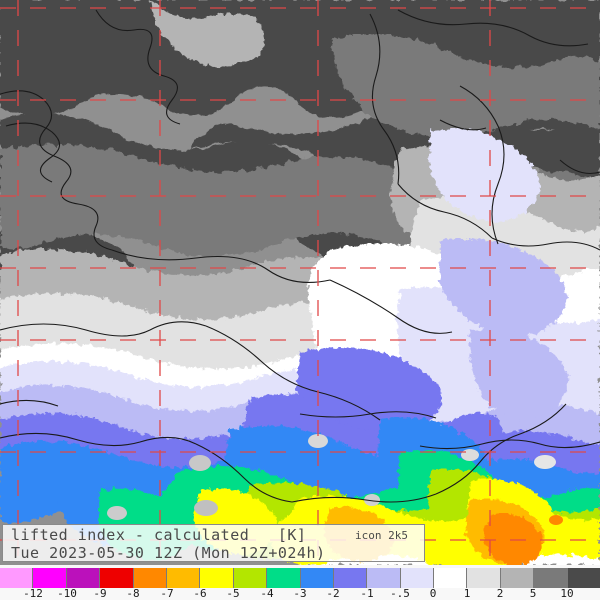  I want to click on convective-cells, so click(335, 485).